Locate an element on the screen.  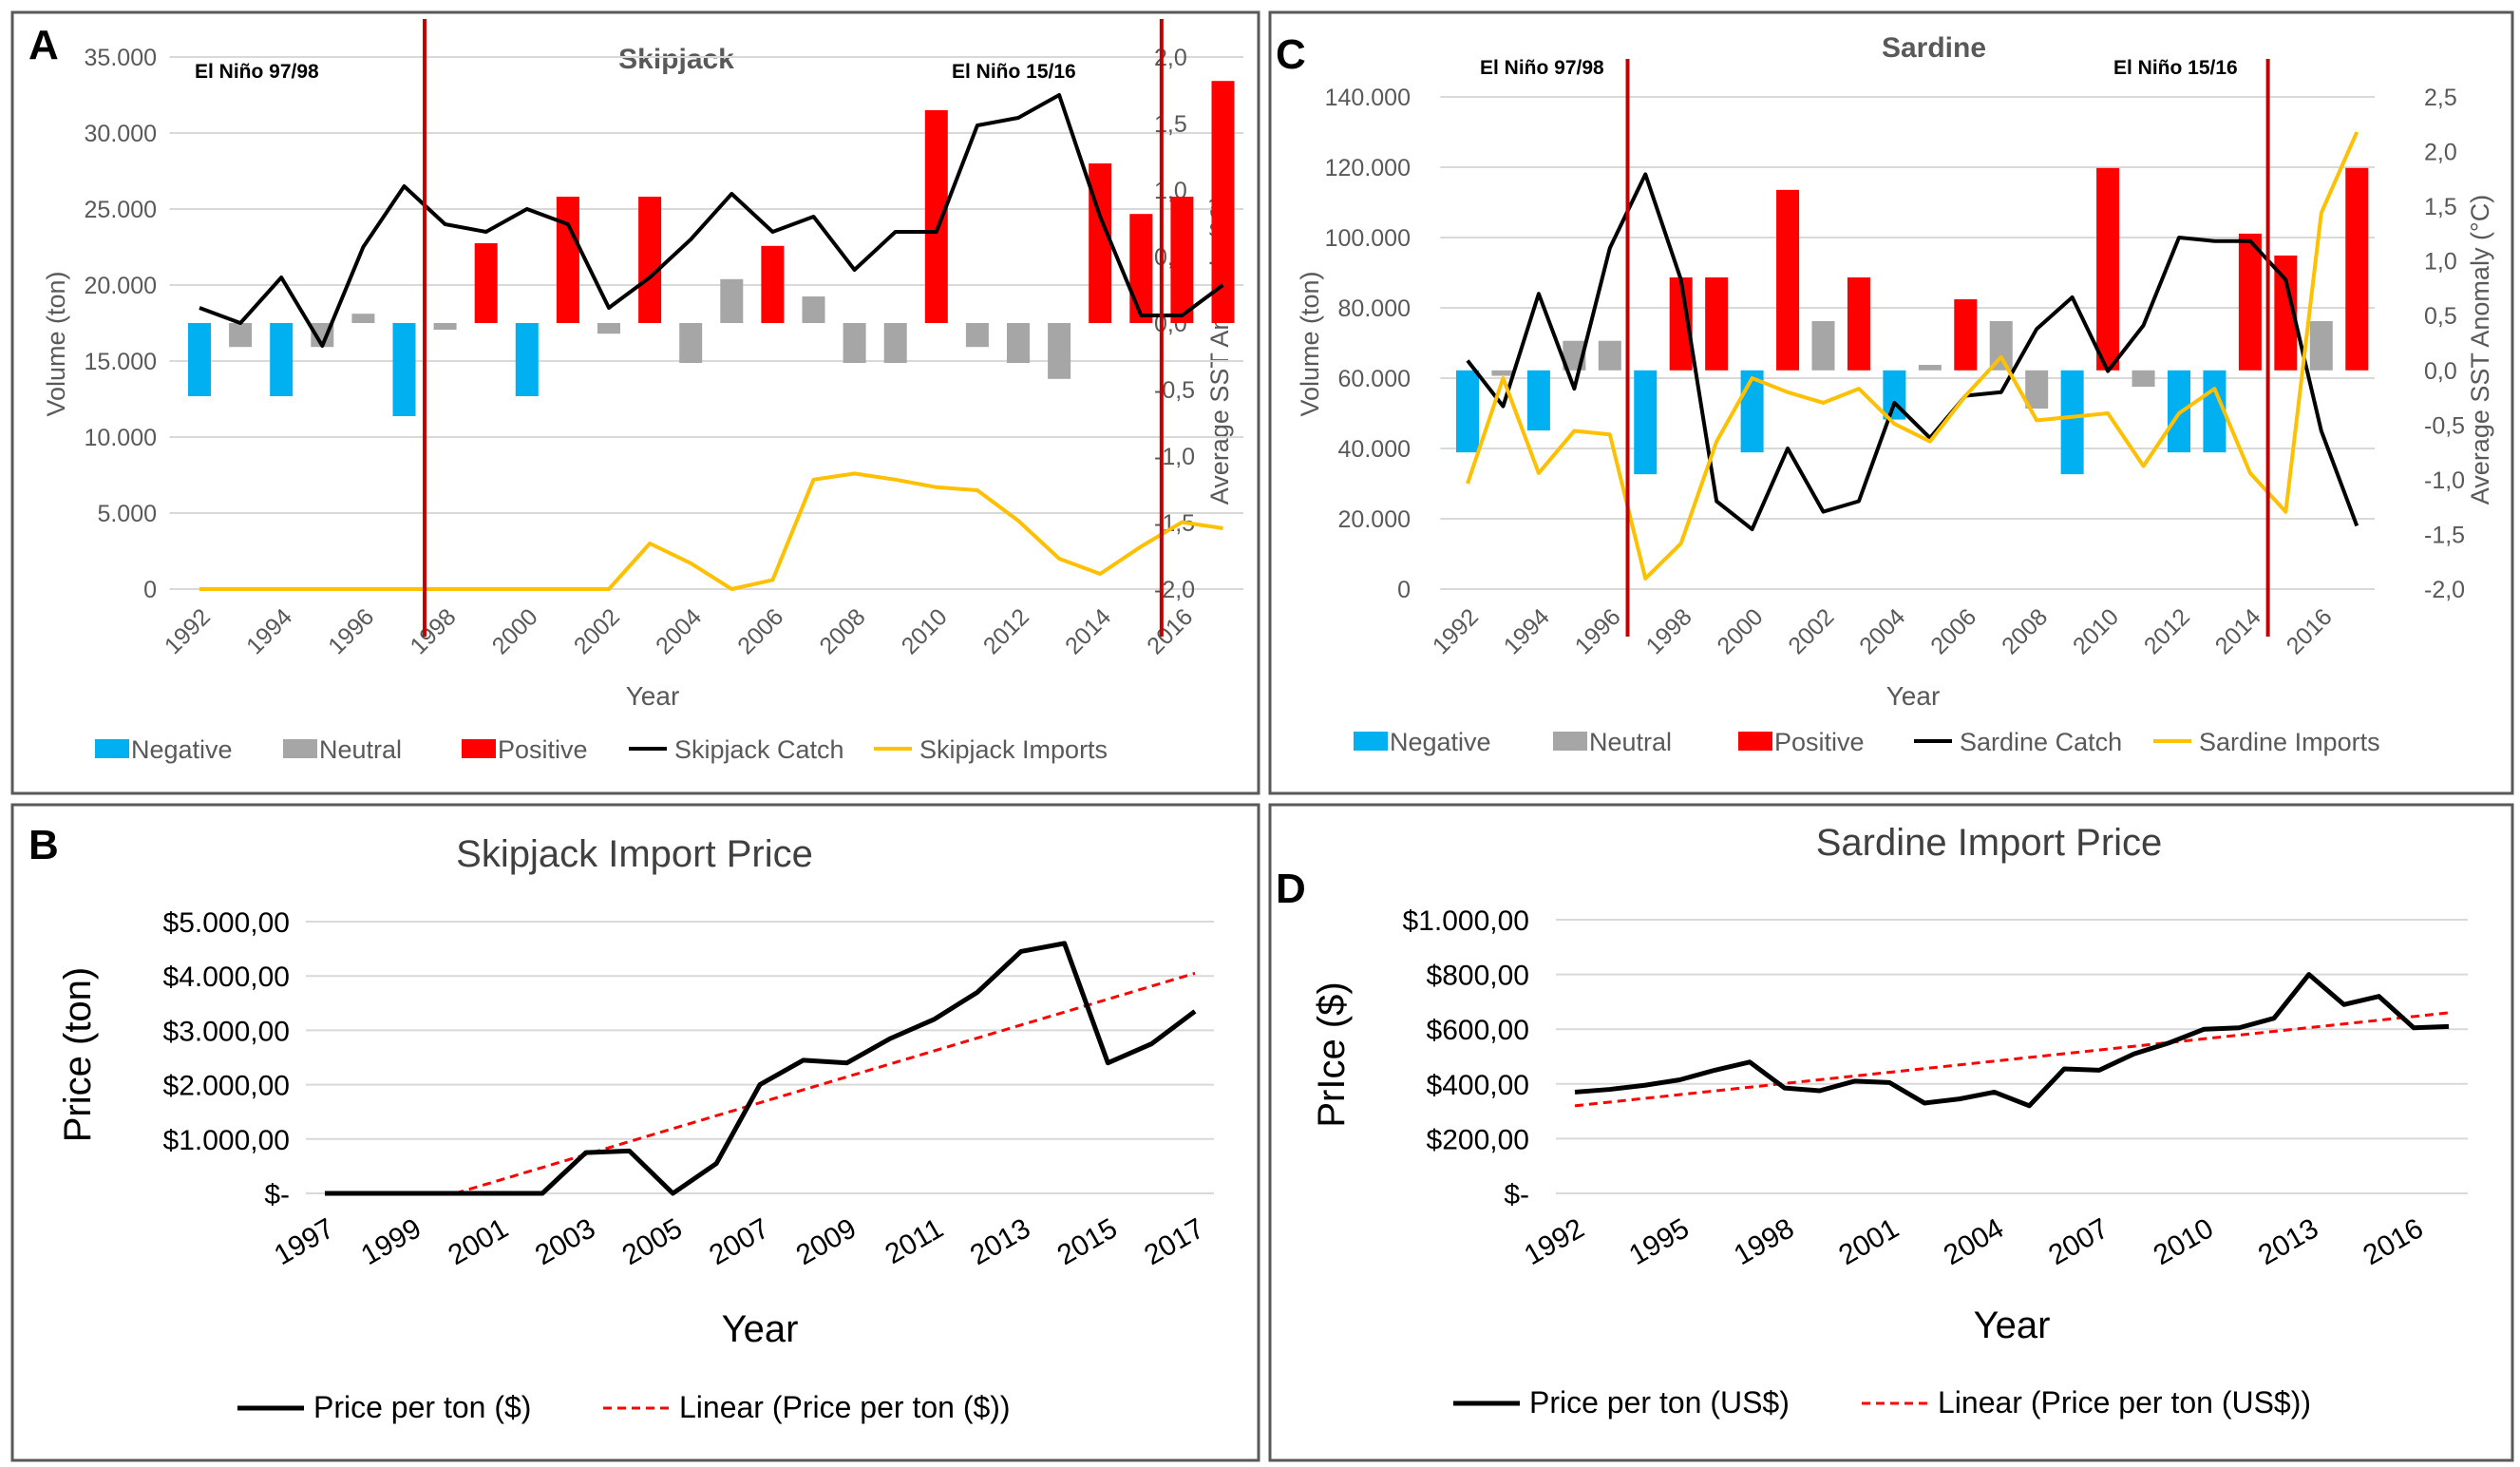
panel-D-xlabel: Year is located at coordinates (2012, 1326).